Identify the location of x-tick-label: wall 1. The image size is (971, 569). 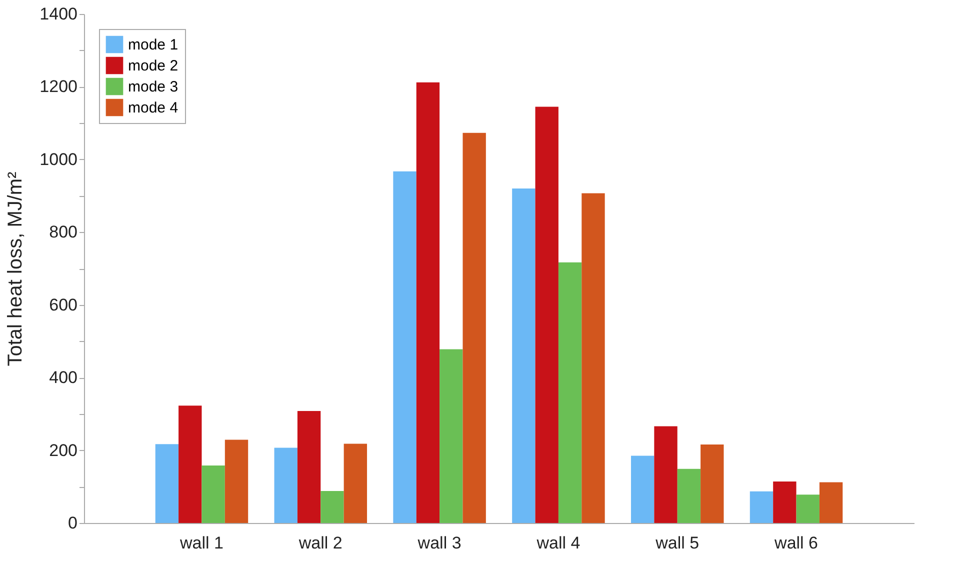
(201, 543).